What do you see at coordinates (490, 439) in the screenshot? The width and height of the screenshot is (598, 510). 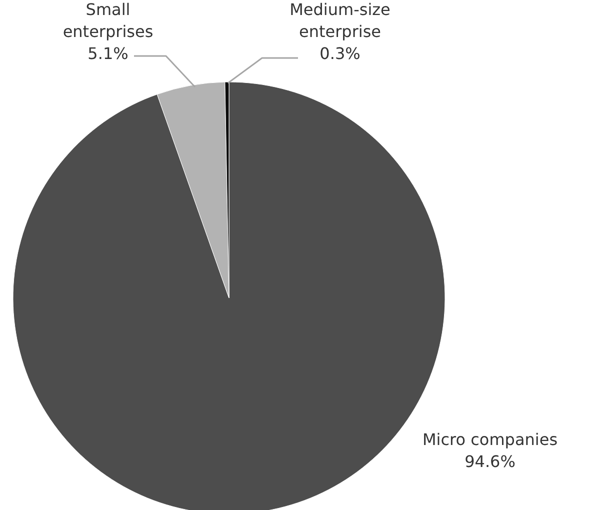 I see `slice-label: Micro companies` at bounding box center [490, 439].